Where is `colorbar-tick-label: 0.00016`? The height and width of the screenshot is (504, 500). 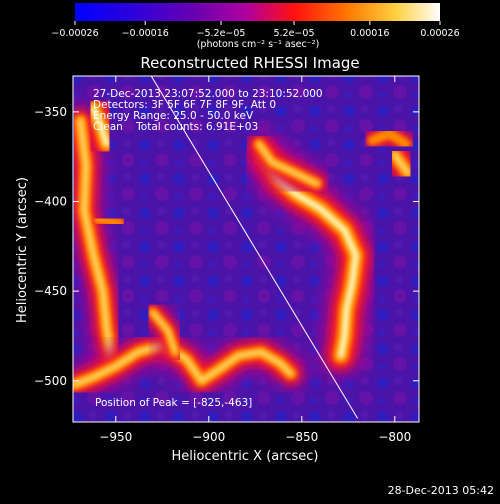
colorbar-tick-label: 0.00016 is located at coordinates (369, 33).